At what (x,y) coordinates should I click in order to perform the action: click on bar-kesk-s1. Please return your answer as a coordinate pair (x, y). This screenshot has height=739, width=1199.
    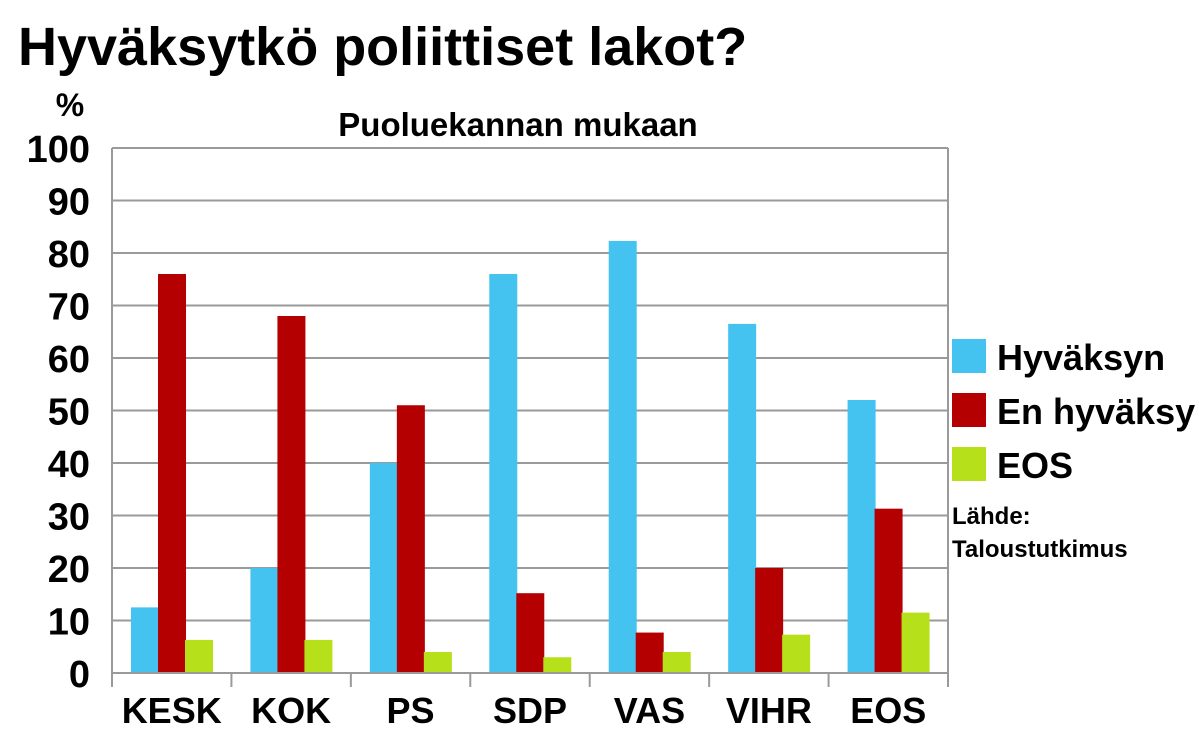
    Looking at the image, I should click on (172, 473).